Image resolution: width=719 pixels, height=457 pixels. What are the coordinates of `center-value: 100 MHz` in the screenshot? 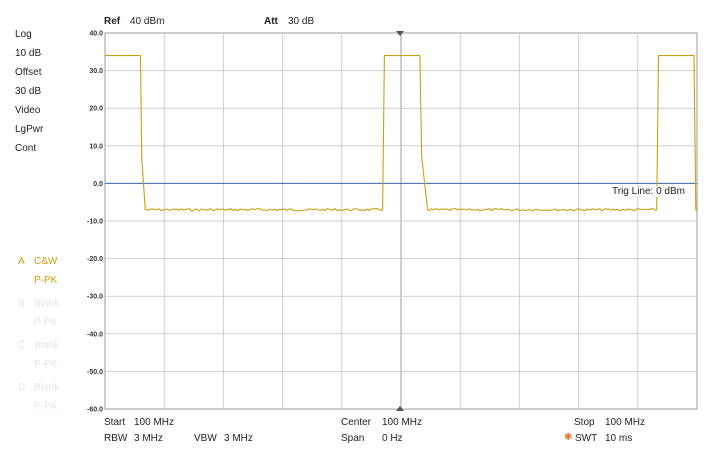 It's located at (402, 422).